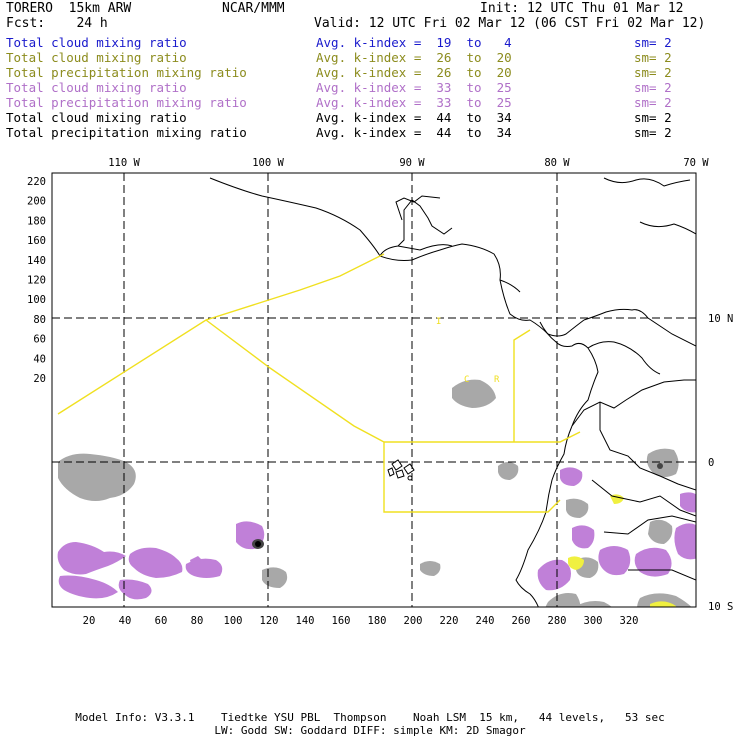 This screenshot has width=740, height=740. Describe the element at coordinates (39, 379) in the screenshot. I see `y-tick-label: 20` at that location.